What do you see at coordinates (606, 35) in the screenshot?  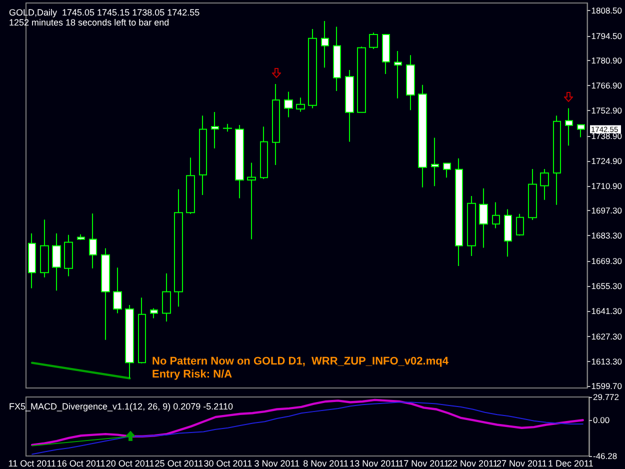 I see `y-tick-label: 1794.50` at bounding box center [606, 35].